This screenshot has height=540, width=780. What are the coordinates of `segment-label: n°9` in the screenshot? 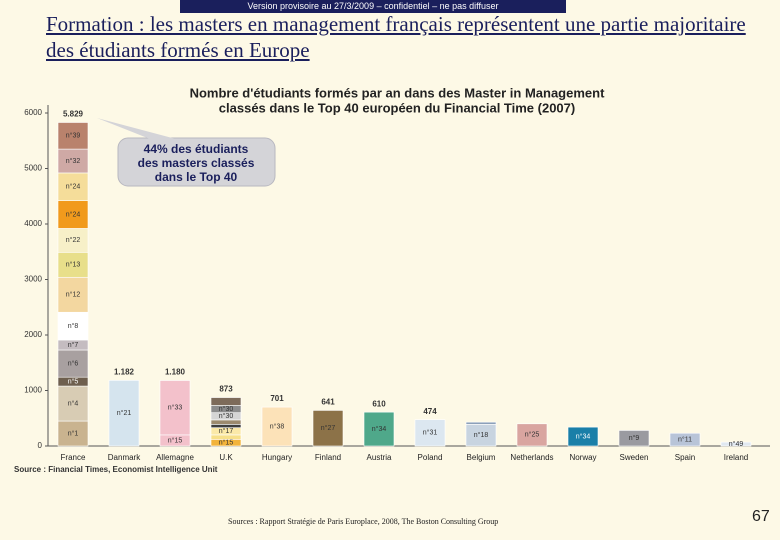 It's located at (634, 438).